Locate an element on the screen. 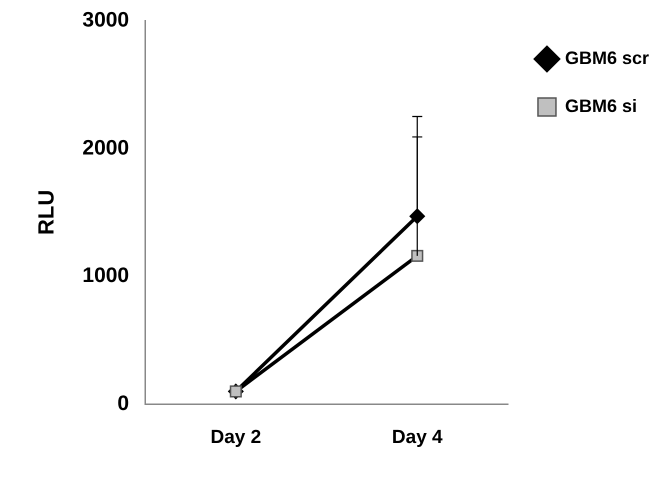 The height and width of the screenshot is (491, 669). x-tick-label: Day 4 is located at coordinates (418, 437).